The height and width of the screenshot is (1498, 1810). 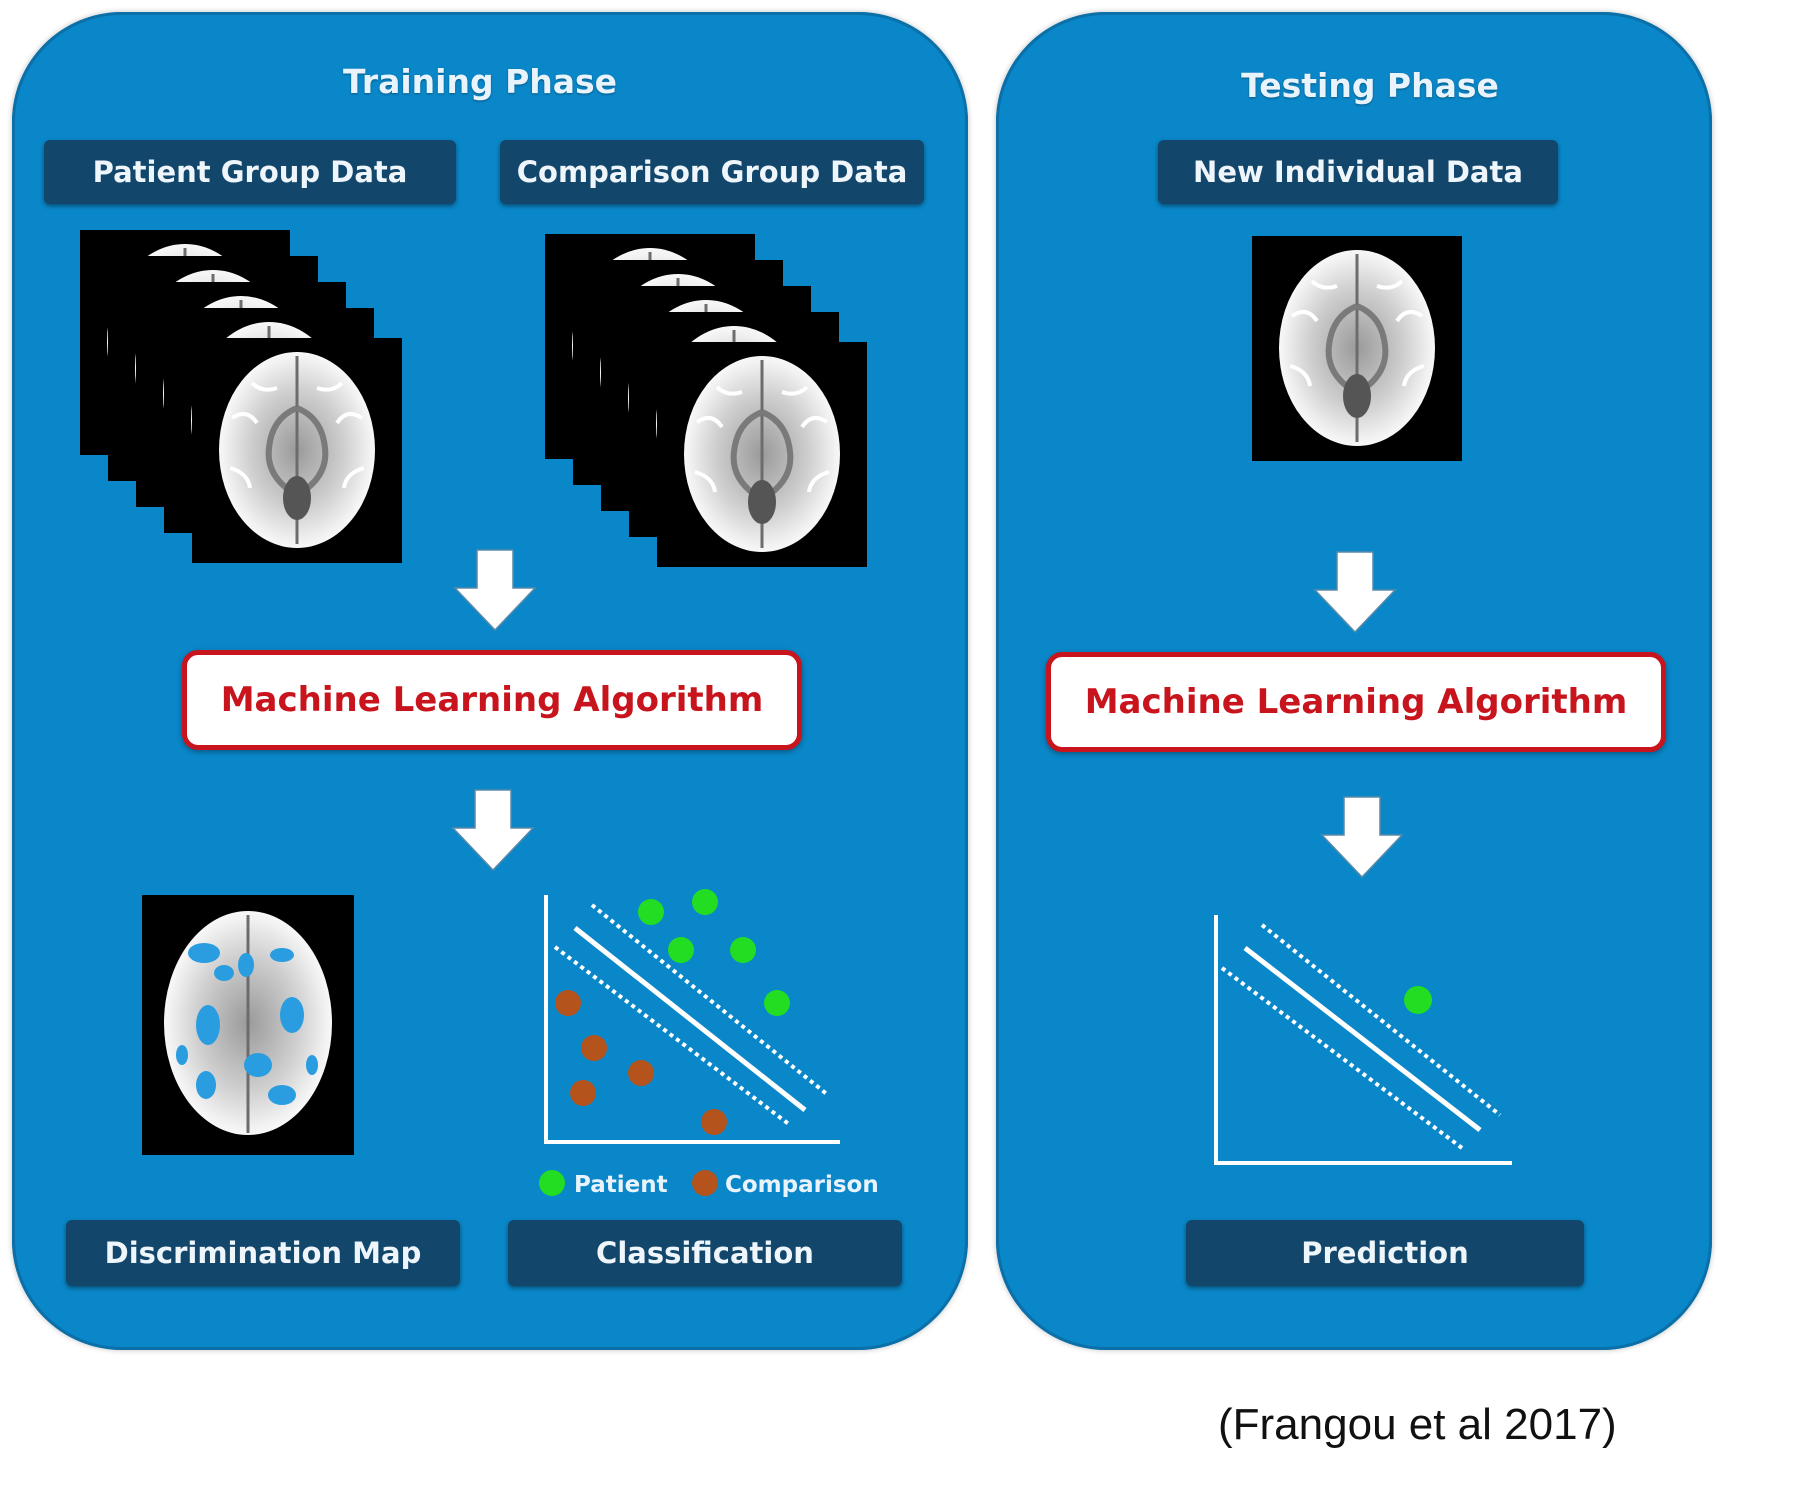 What do you see at coordinates (552, 1183) in the screenshot?
I see `legend-patient-swatch` at bounding box center [552, 1183].